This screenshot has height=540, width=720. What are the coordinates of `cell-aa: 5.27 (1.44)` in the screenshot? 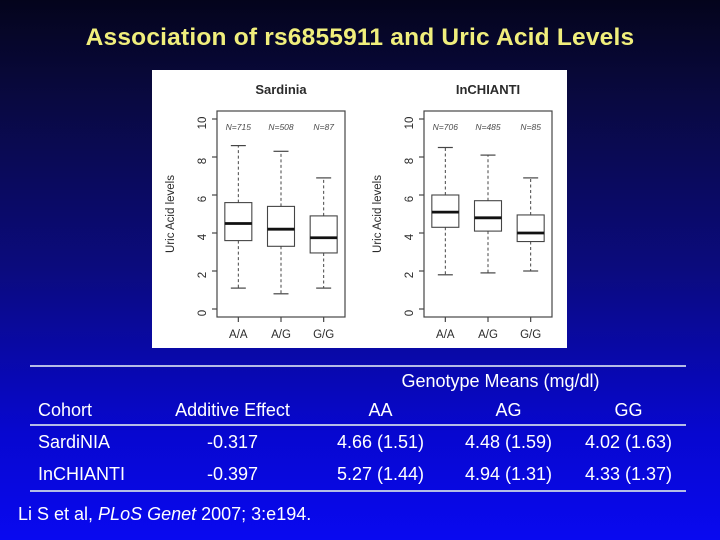 It's located at (380, 475).